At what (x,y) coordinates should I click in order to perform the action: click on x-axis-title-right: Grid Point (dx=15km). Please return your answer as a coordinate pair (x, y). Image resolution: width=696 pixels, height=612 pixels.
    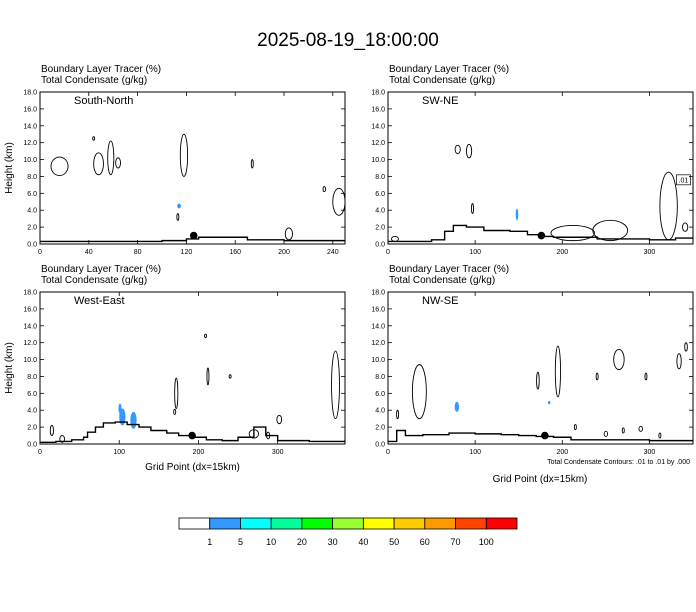
    Looking at the image, I should click on (540, 479).